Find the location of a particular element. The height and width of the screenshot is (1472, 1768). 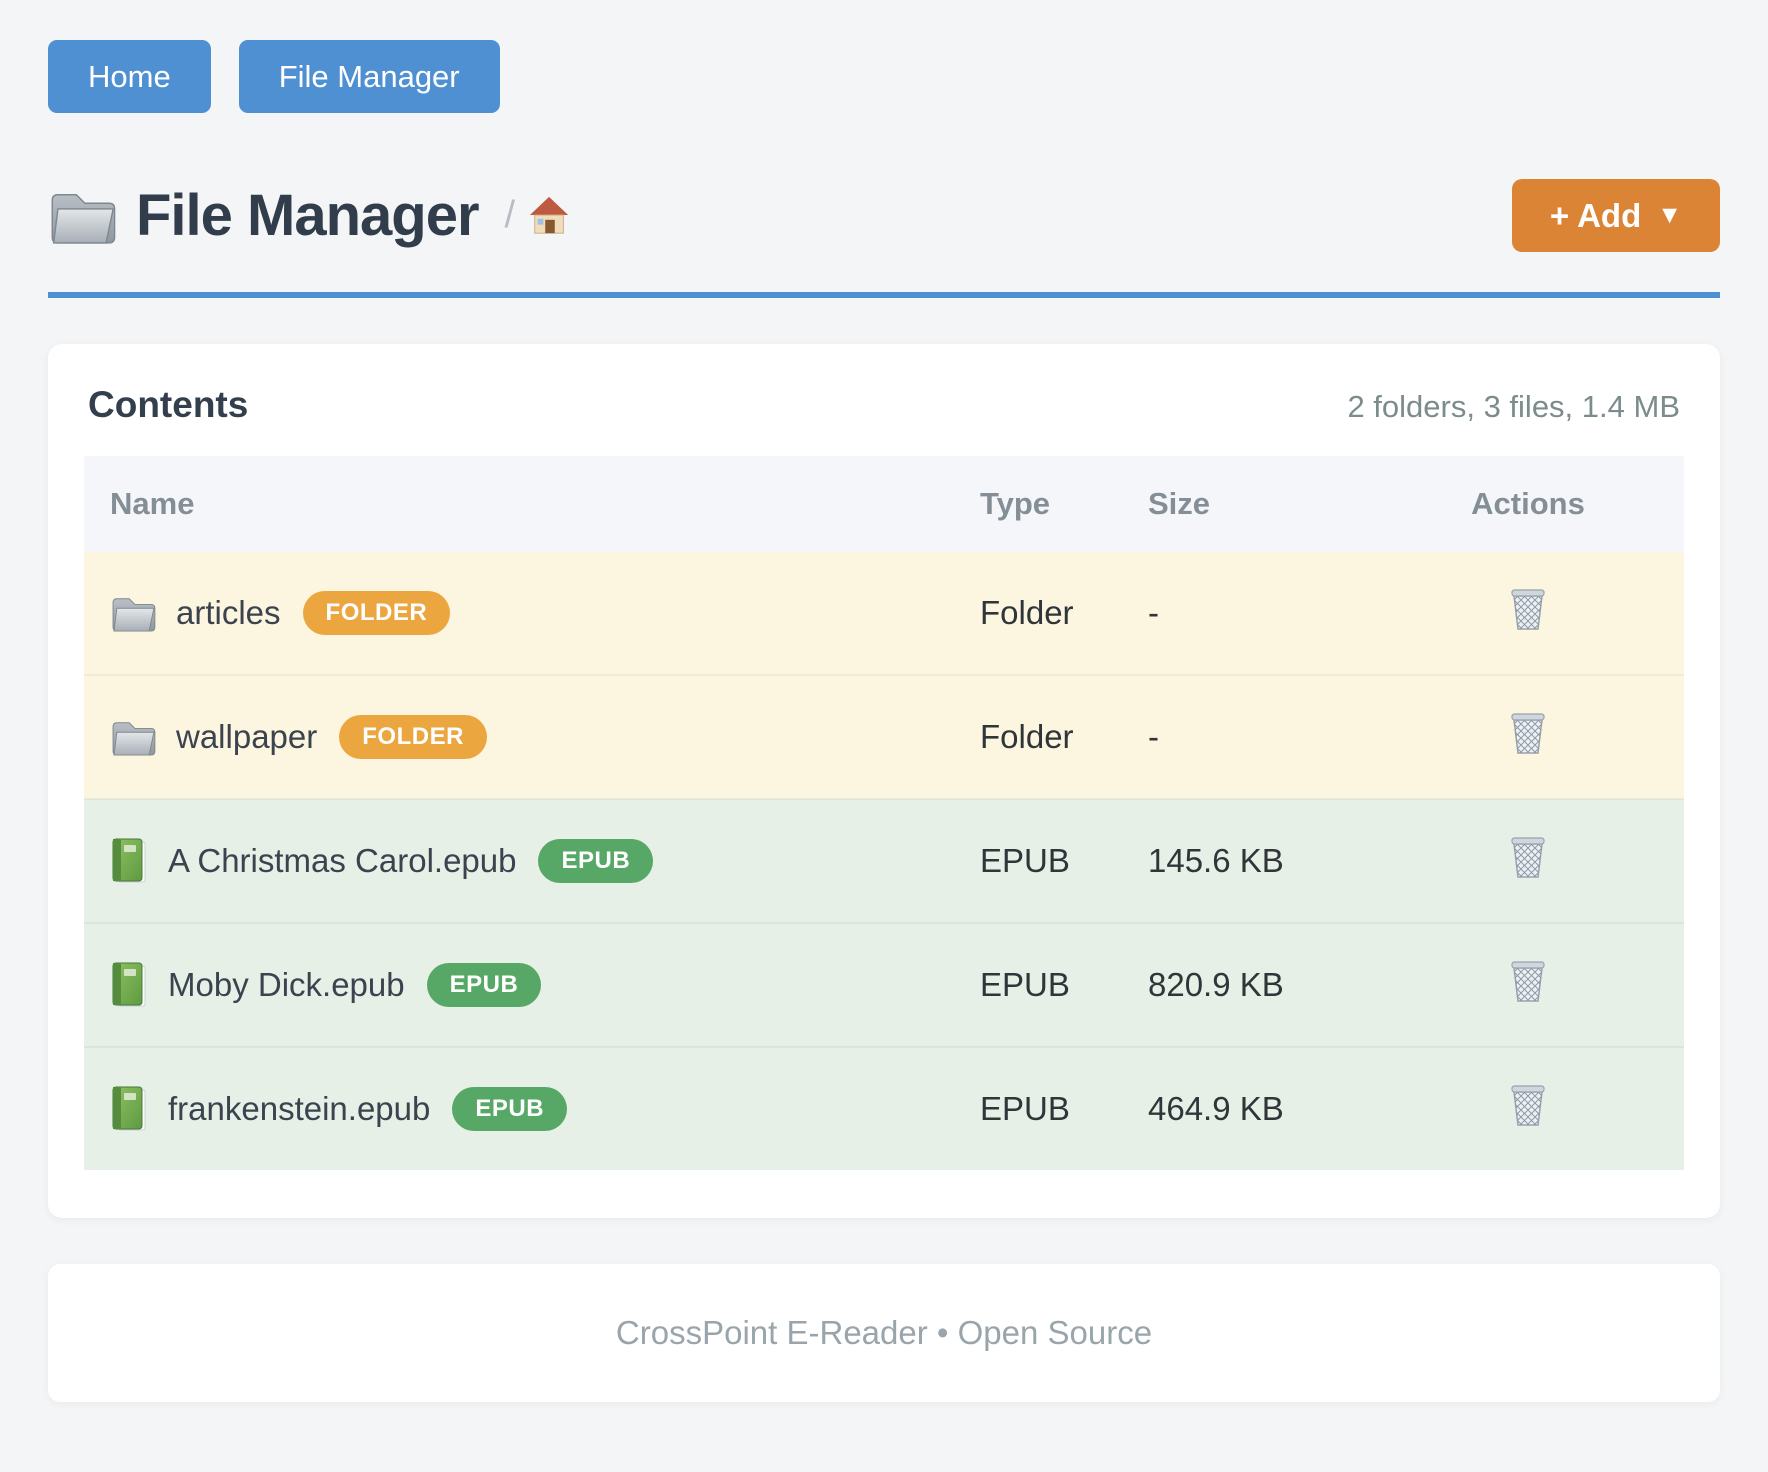

column-header-size: Size is located at coordinates (1260, 504).